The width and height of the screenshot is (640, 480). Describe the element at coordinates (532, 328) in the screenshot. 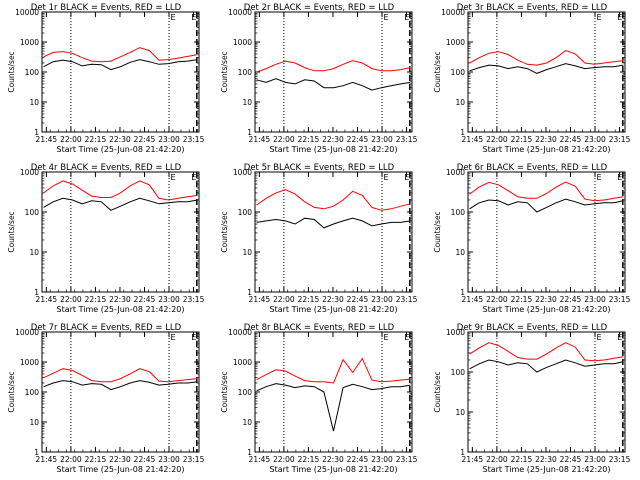

I see `chart-title: Det 9r BLACK = Events, RED = LLD` at that location.